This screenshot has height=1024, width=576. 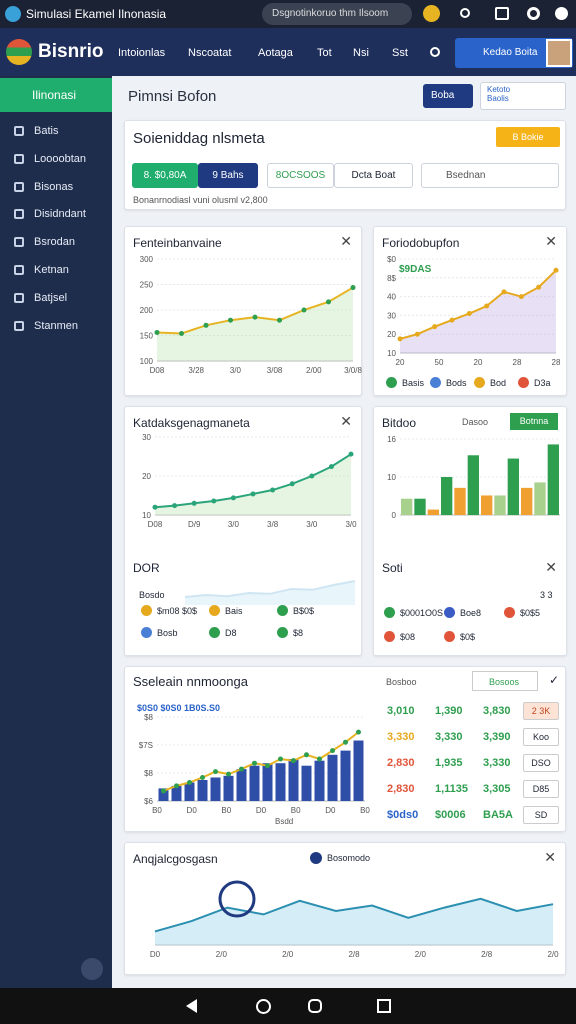 I want to click on sidebar-item: Batis, so click(x=36, y=131).